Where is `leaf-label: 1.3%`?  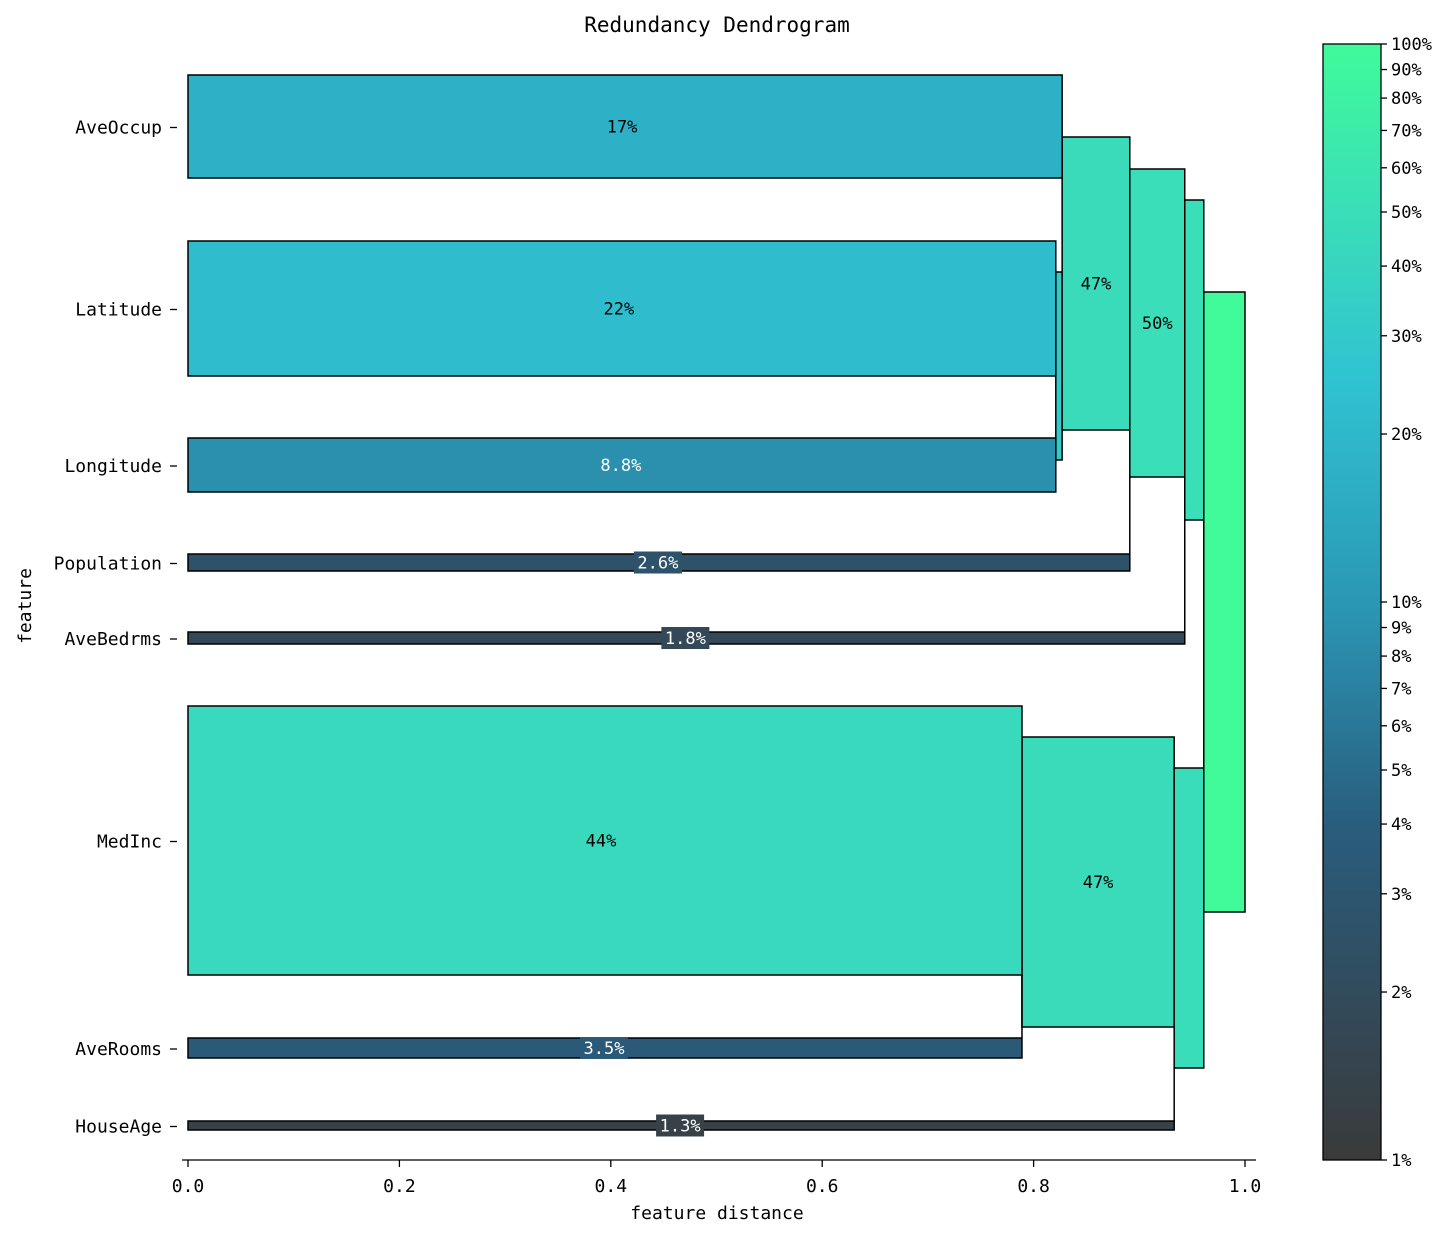 leaf-label: 1.3% is located at coordinates (680, 1127).